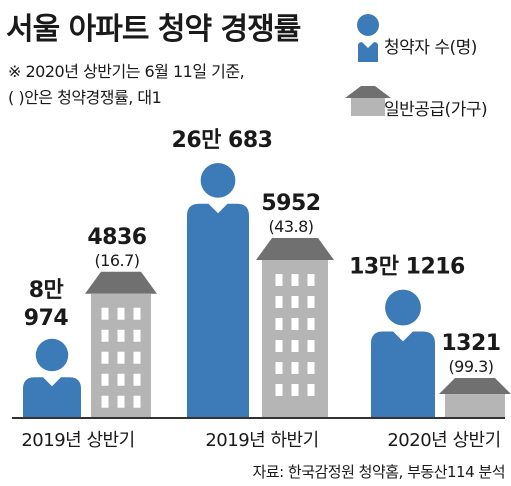 The image size is (511, 486). I want to click on legend-person-icon, so click(368, 38).